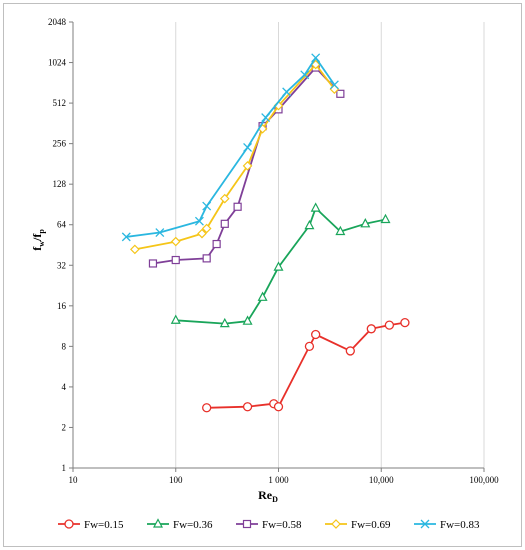  I want to click on y-tick-label-6: 64, so click(62, 225).